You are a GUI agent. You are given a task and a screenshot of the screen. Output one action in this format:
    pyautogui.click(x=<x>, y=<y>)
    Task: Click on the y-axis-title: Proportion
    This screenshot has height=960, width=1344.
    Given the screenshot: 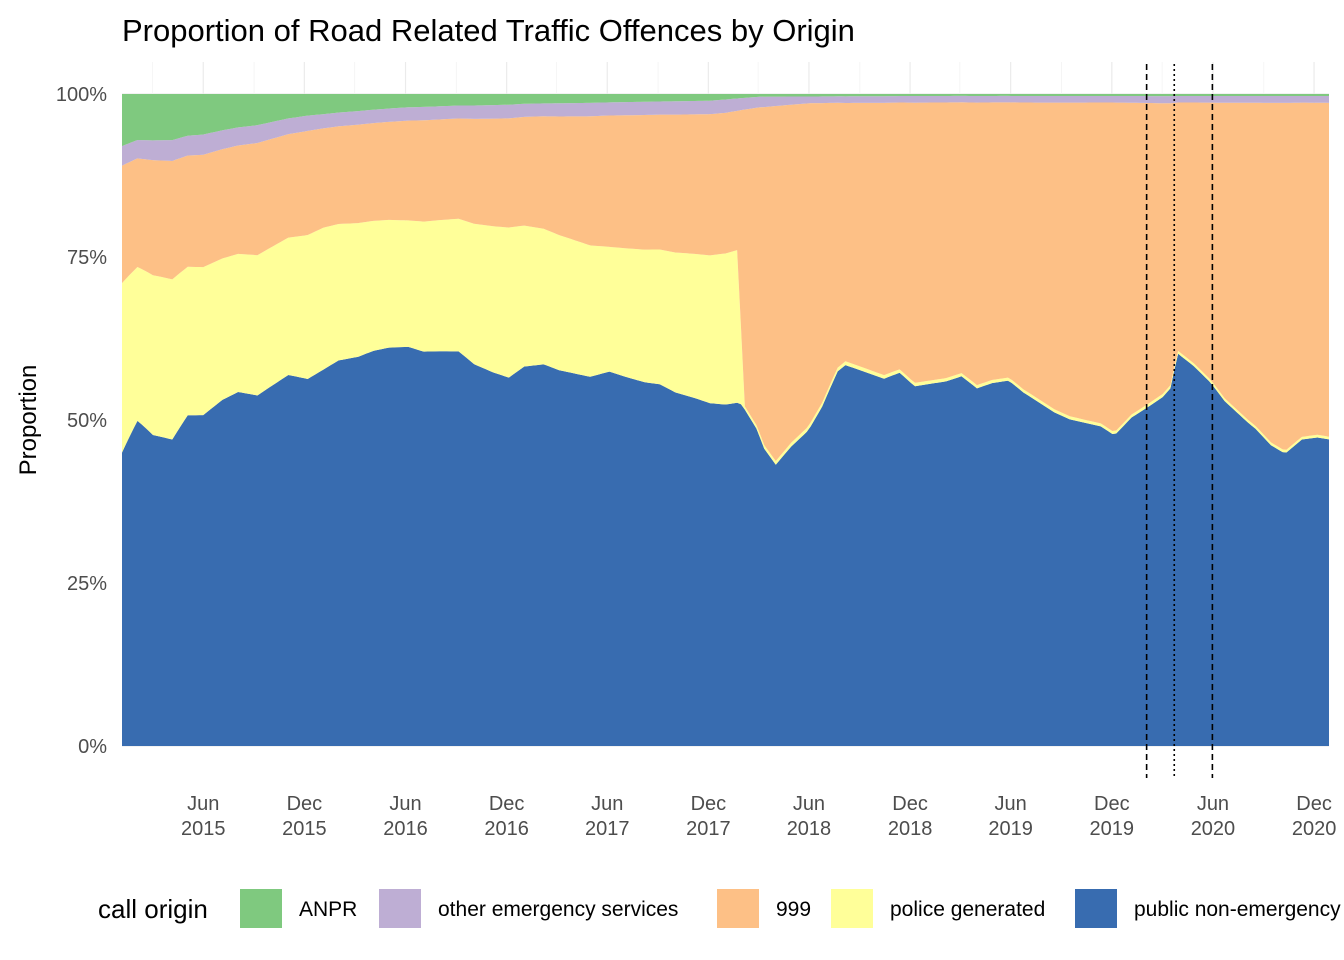 What is the action you would take?
    pyautogui.click(x=28, y=420)
    